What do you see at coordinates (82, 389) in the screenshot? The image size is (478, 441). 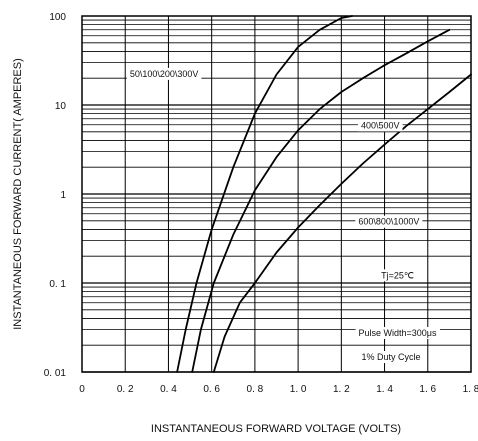 I see `x-tick-label: 0` at bounding box center [82, 389].